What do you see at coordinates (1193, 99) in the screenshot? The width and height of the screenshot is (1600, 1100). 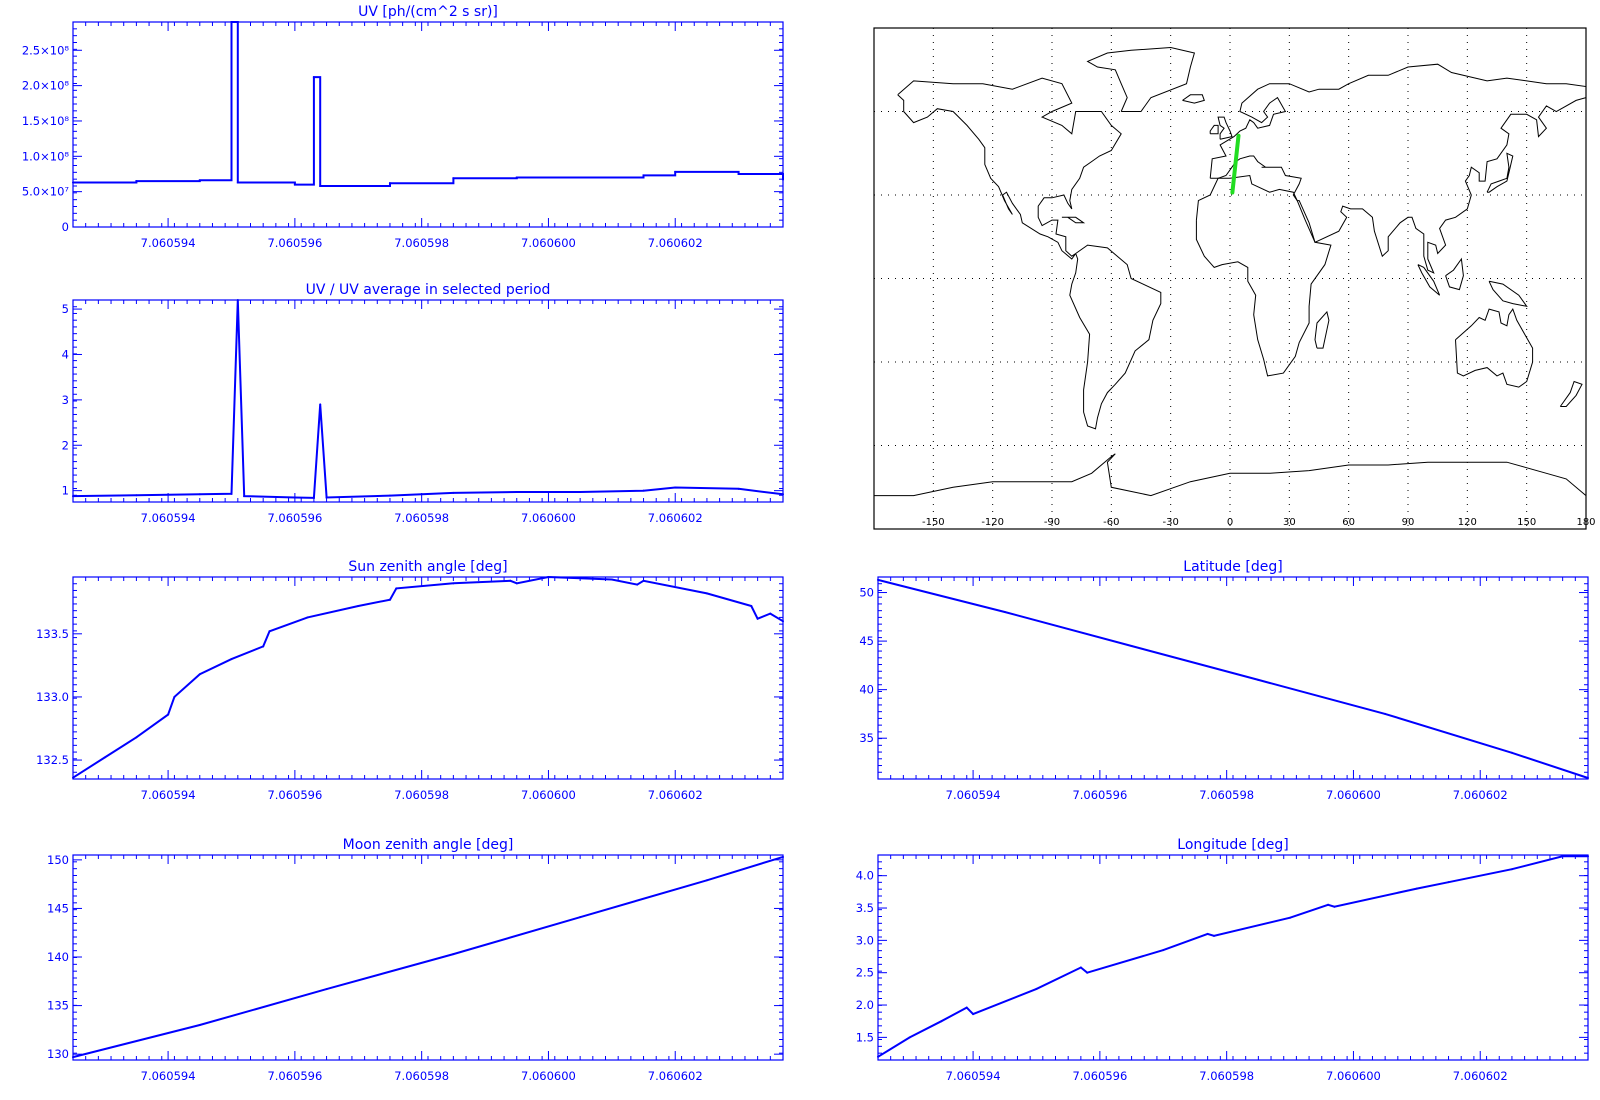 I see `coastline-iceland` at bounding box center [1193, 99].